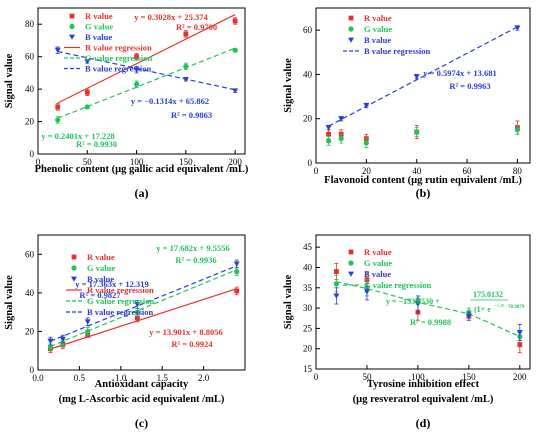 Image resolution: width=550 pixels, height=437 pixels. What do you see at coordinates (185, 332) in the screenshot?
I see `regression-equation: y = 13.901x + 8.8056` at bounding box center [185, 332].